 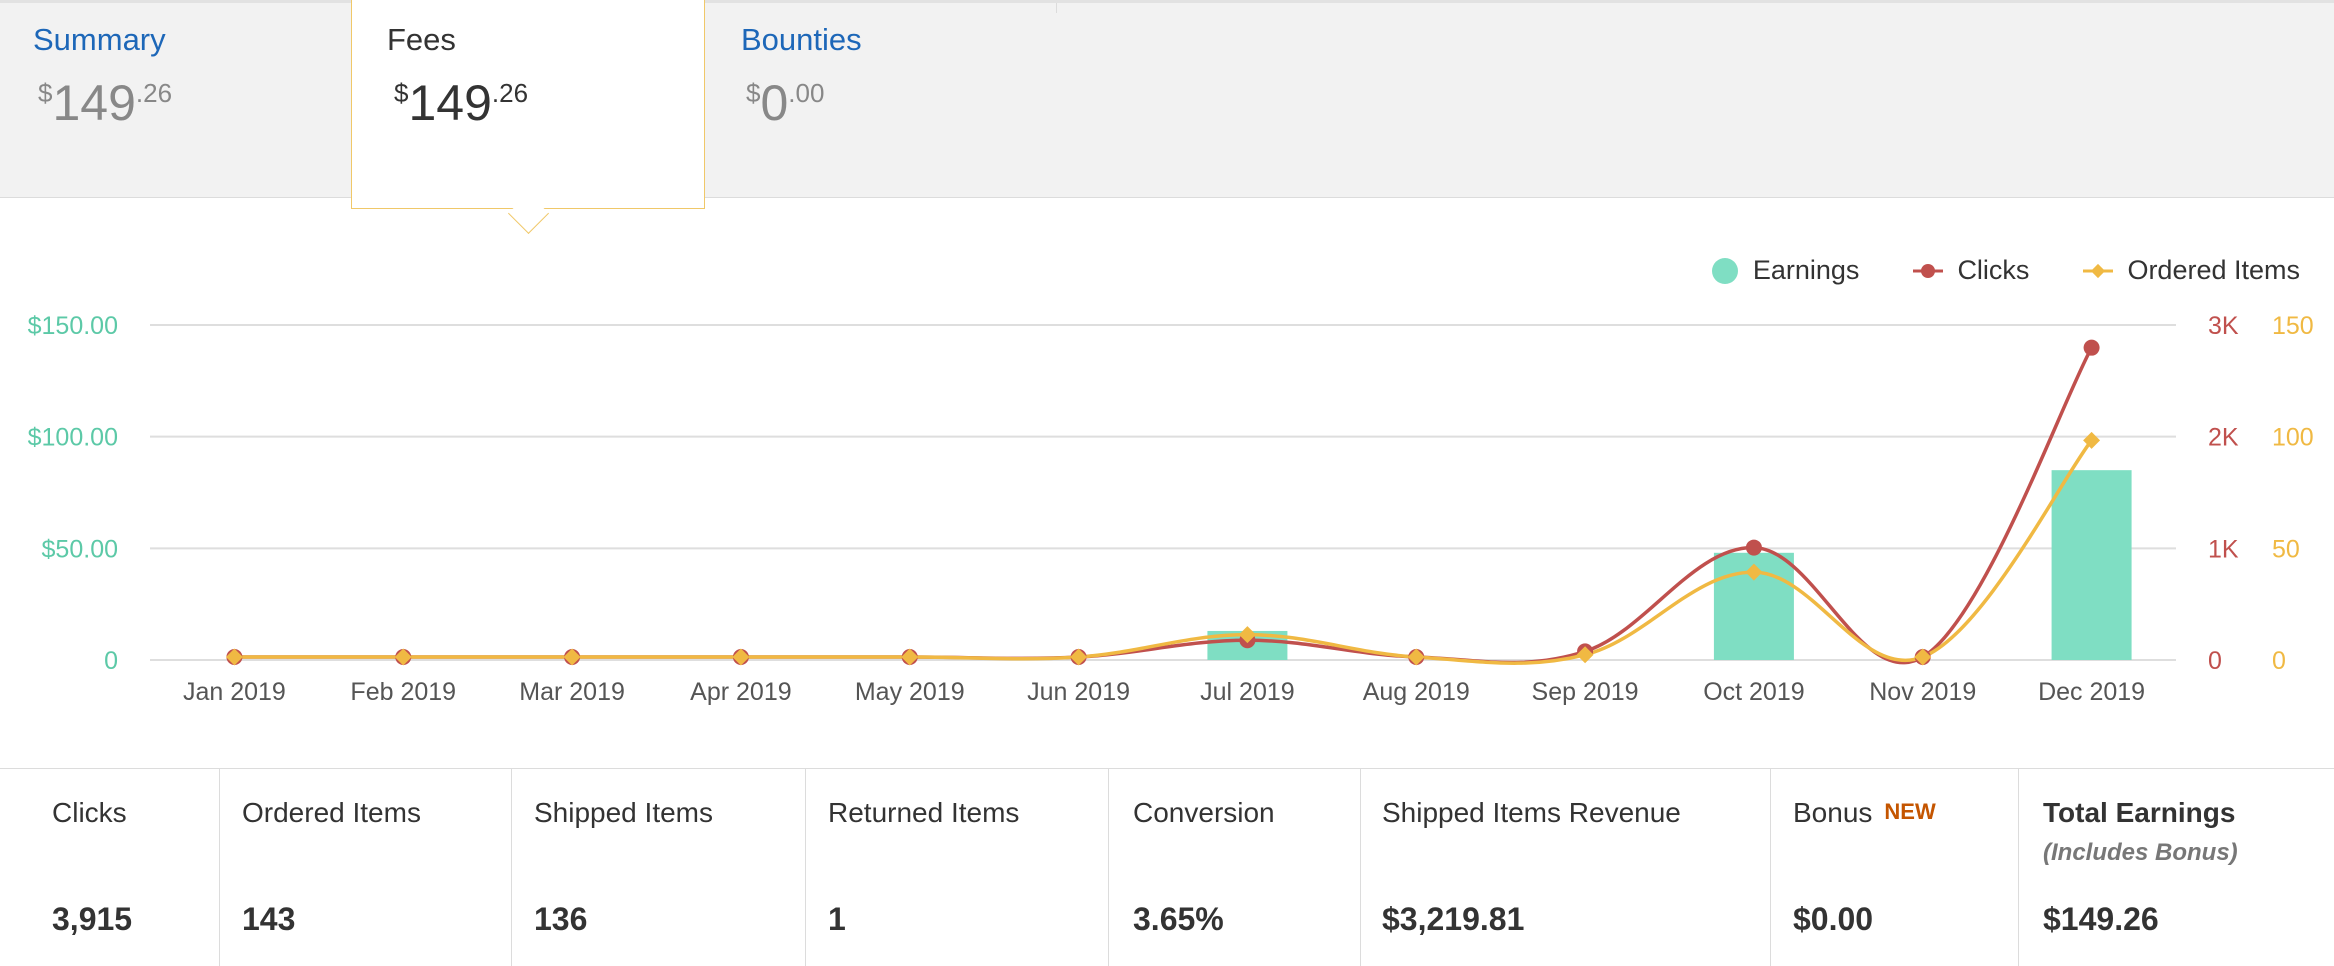 I want to click on x-axis-tick: Nov 2019, so click(x=1922, y=692).